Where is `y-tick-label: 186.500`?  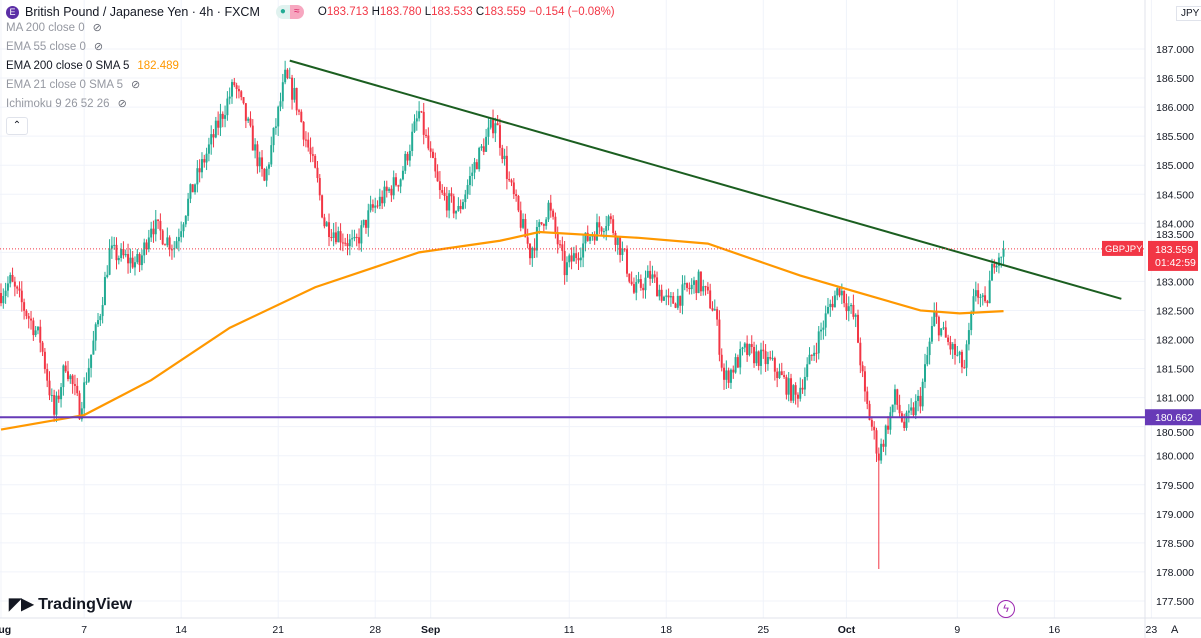 y-tick-label: 186.500 is located at coordinates (1175, 79).